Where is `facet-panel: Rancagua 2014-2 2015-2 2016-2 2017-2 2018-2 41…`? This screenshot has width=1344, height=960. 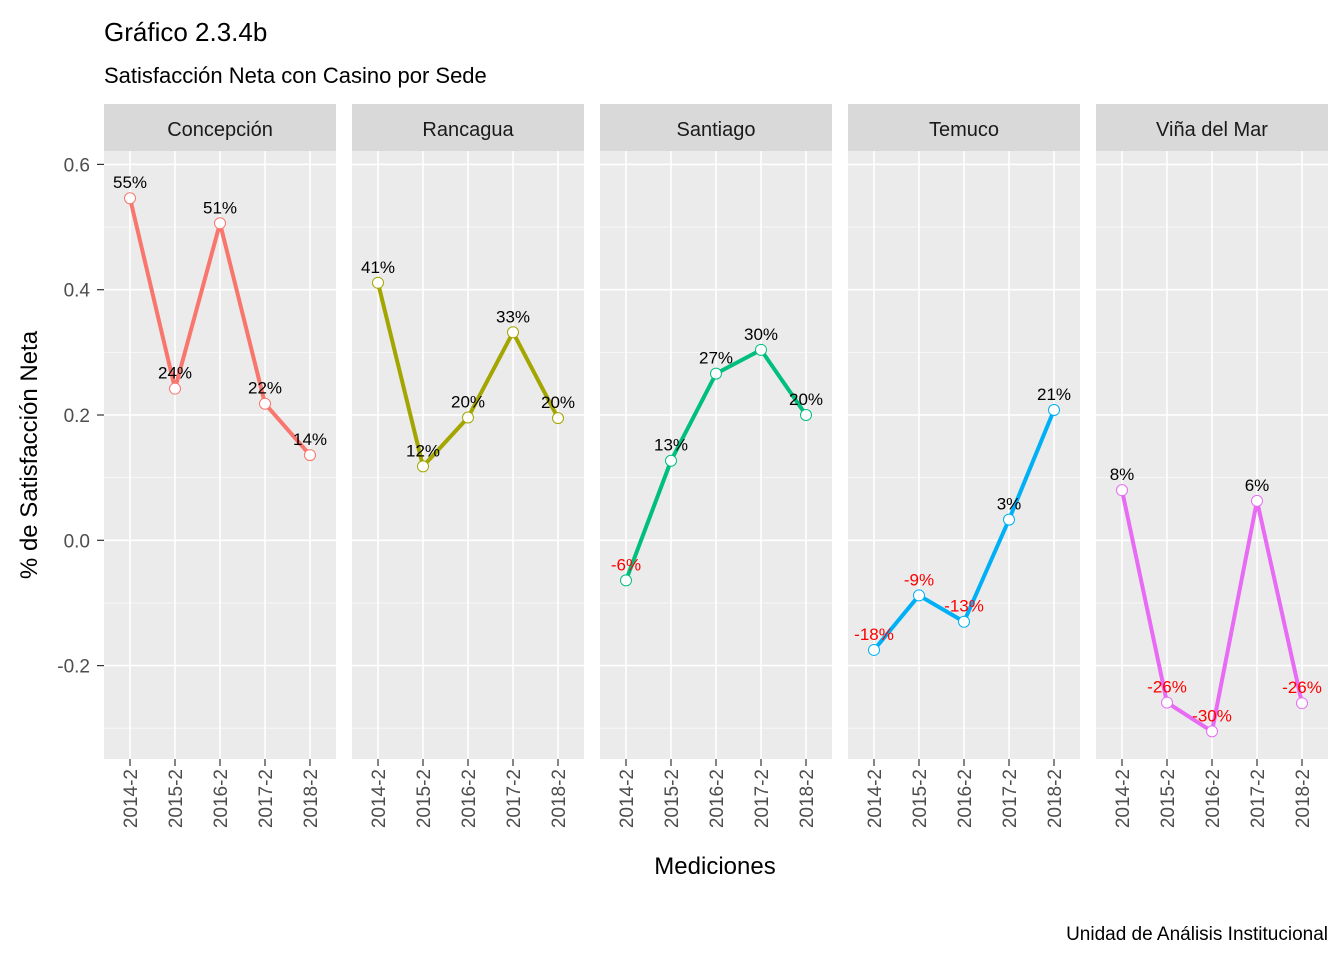 facet-panel: Rancagua 2014-2 2015-2 2016-2 2017-2 2018-2 41… is located at coordinates (468, 466).